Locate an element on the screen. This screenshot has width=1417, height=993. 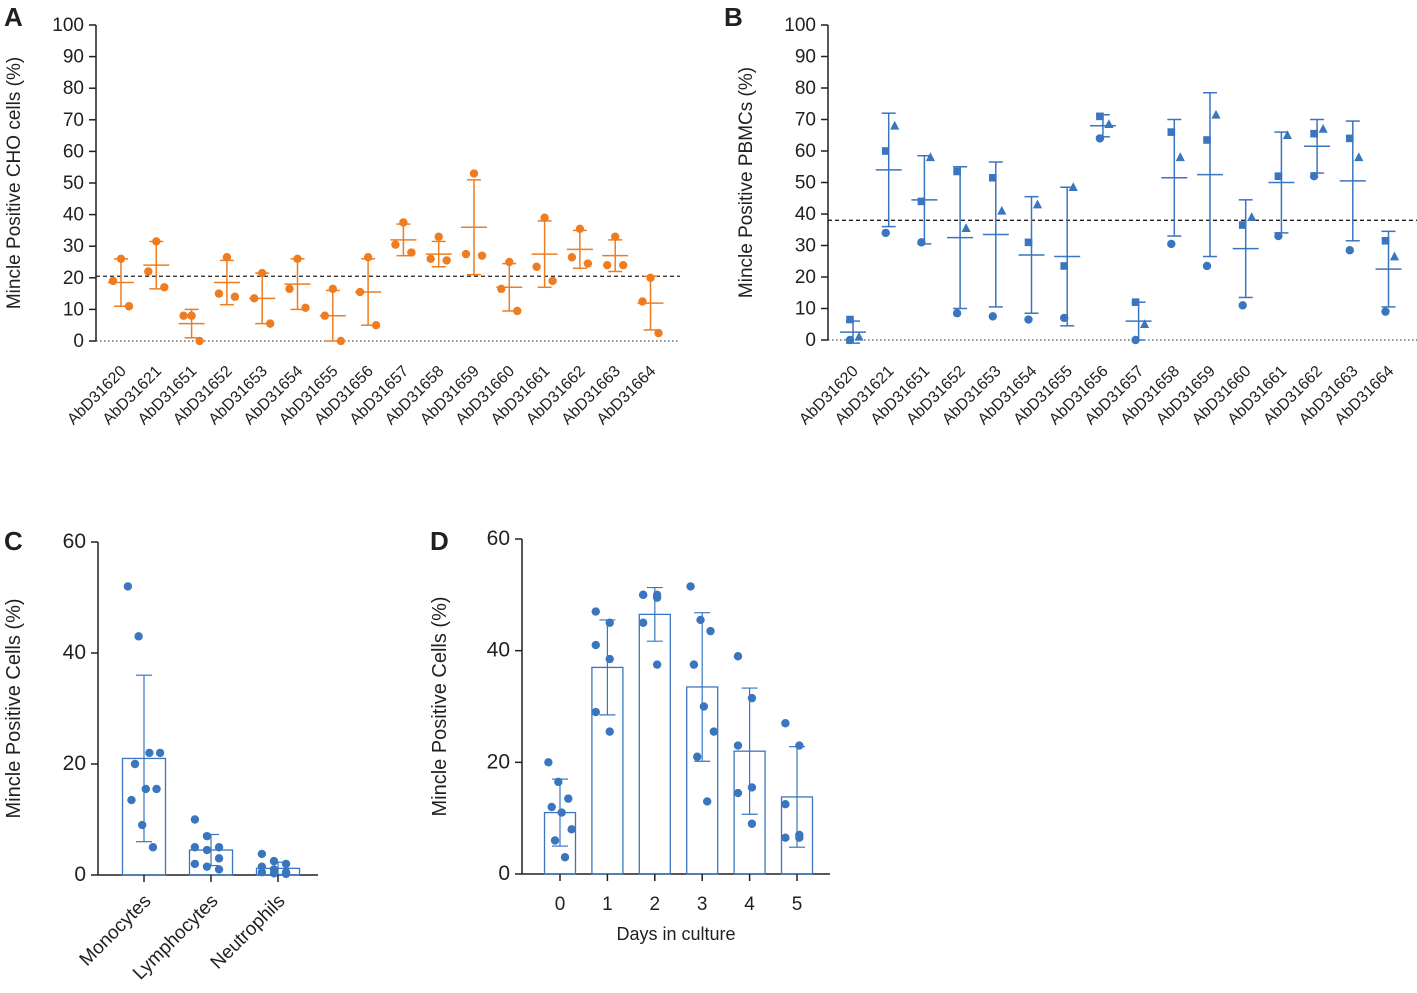
panel-d-y-tick-label: 20 is located at coordinates (498, 761).